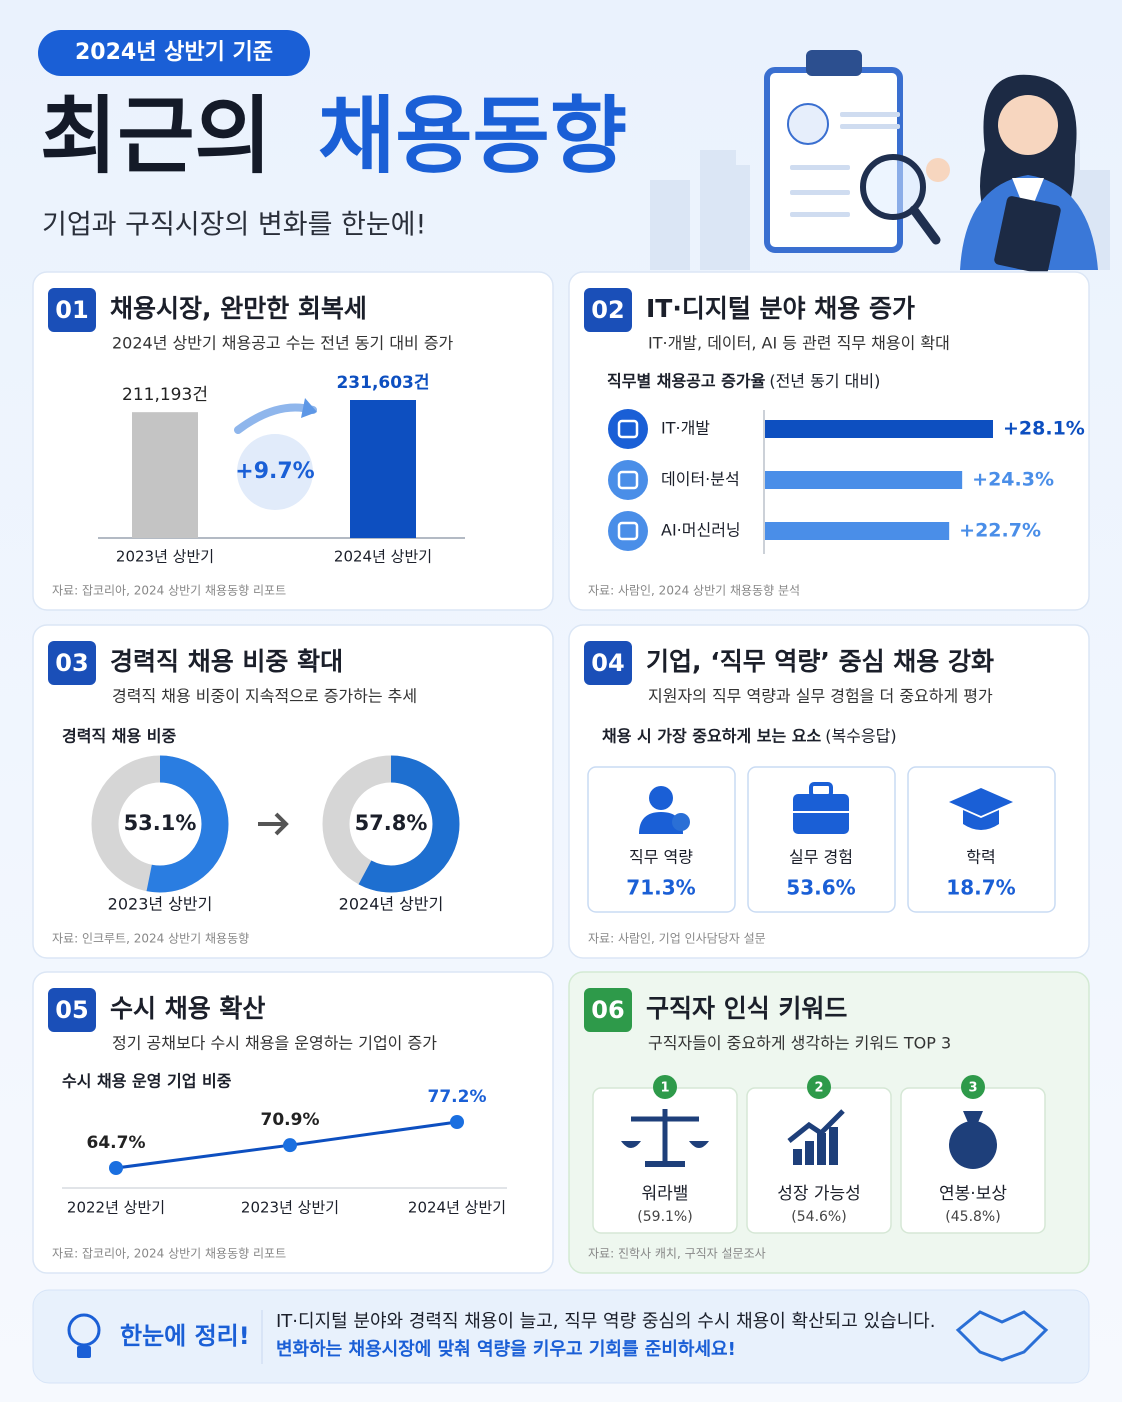 This screenshot has height=1402, width=1122. I want to click on number: 02, so click(607, 310).